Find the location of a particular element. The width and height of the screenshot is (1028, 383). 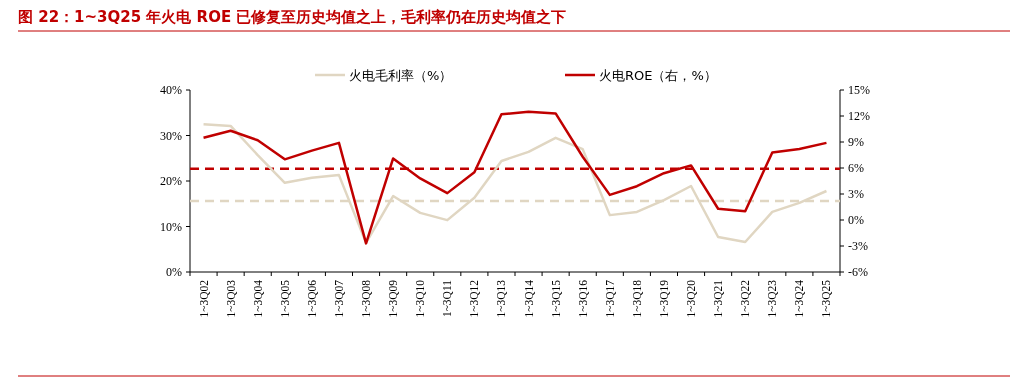

y-tick-label: 10% is located at coordinates (171, 226).